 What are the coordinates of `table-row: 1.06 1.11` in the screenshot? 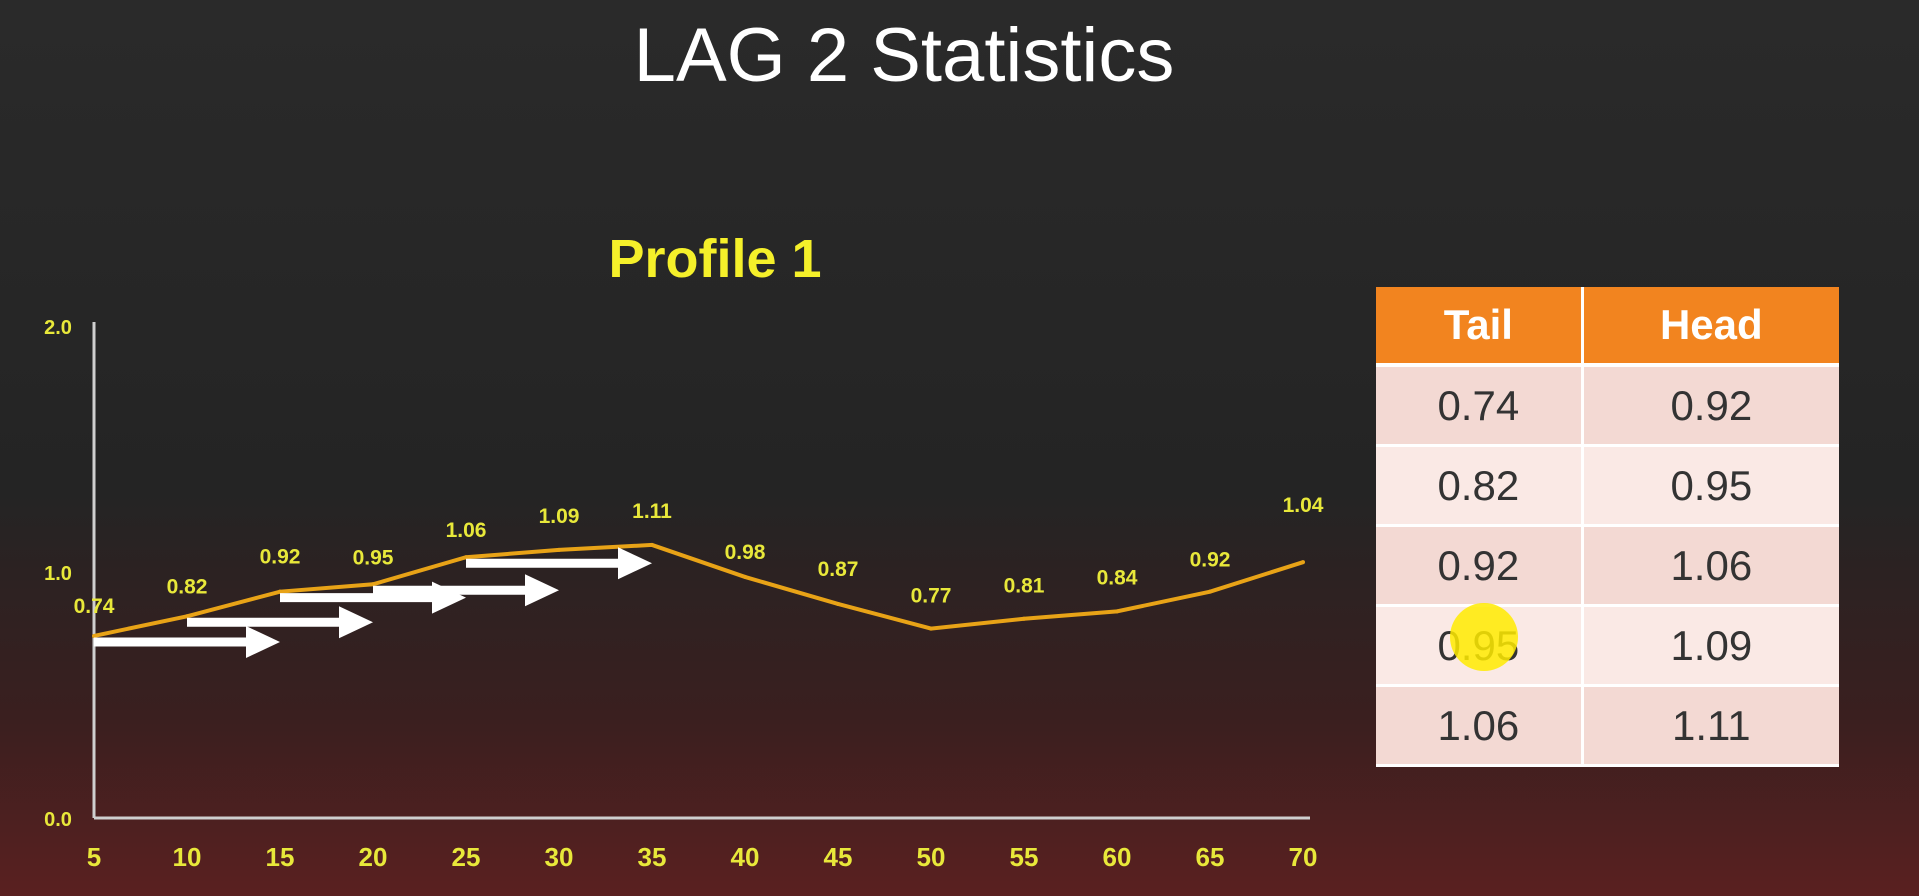 It's located at (1607, 726).